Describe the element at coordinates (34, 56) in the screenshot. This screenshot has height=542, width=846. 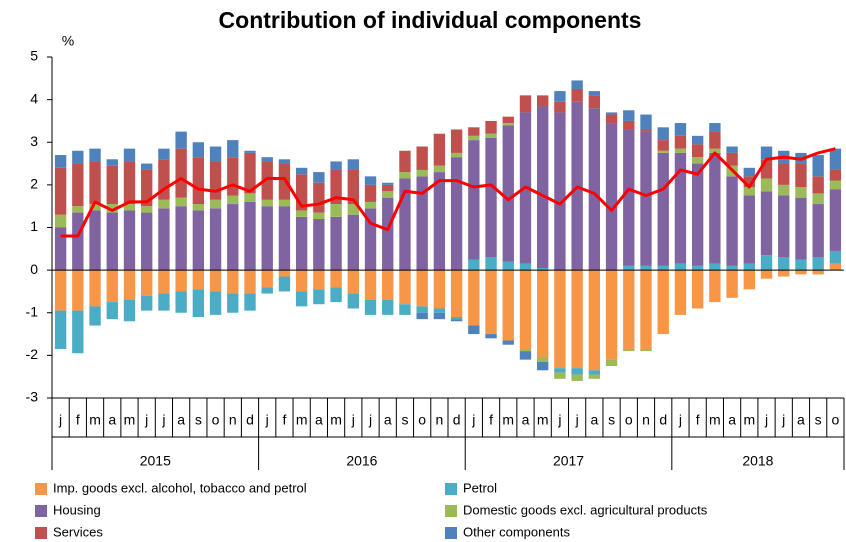
I see `y-tick-label: 5` at that location.